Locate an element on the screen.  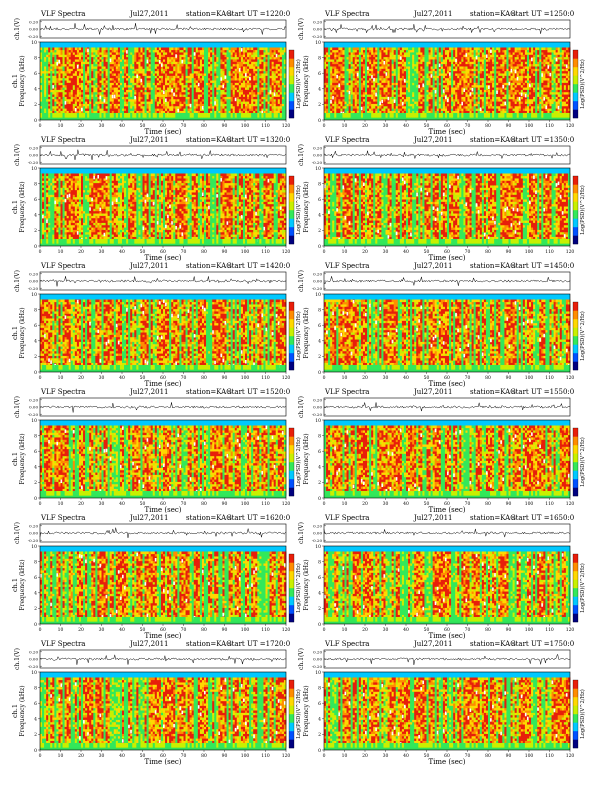
y-tick-label: 8 is located at coordinates (35, 562).